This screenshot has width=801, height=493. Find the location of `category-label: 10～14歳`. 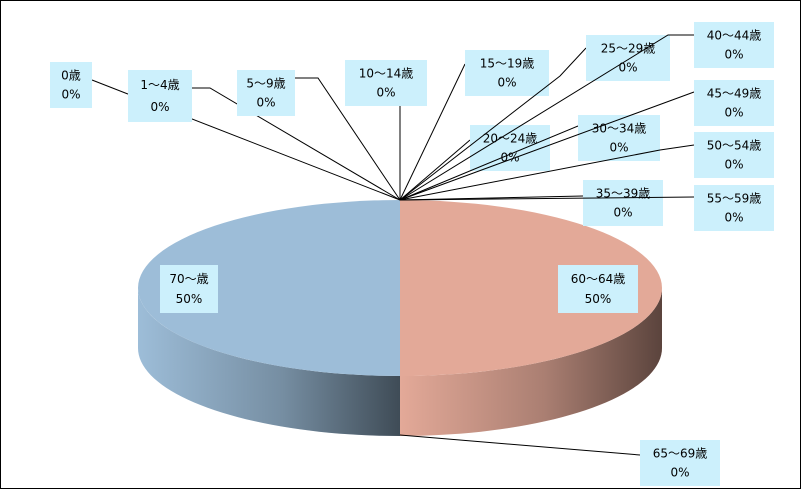

category-label: 10～14歳 is located at coordinates (386, 73).